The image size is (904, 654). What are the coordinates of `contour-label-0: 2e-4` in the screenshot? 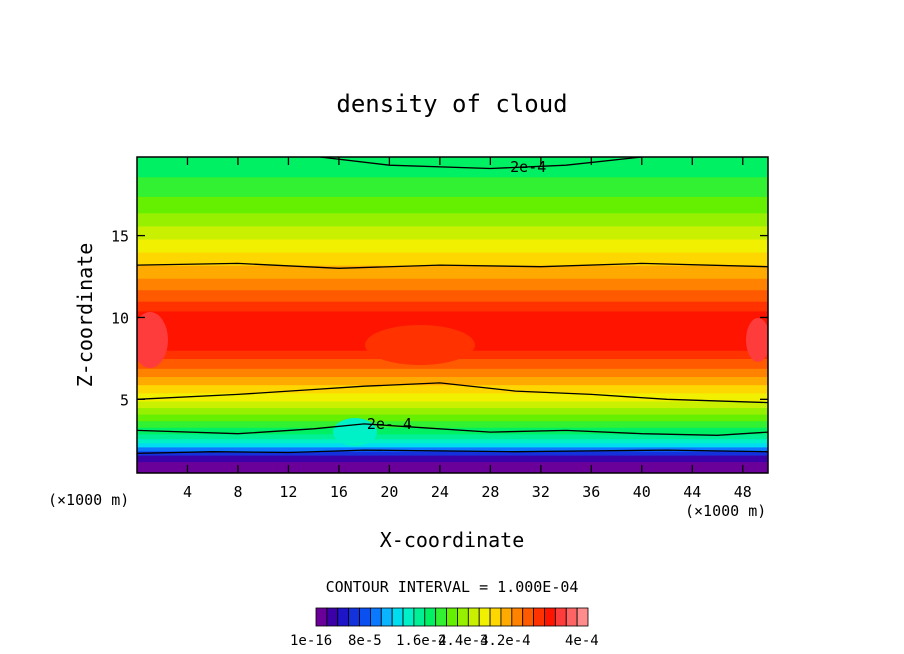 It's located at (528, 167).